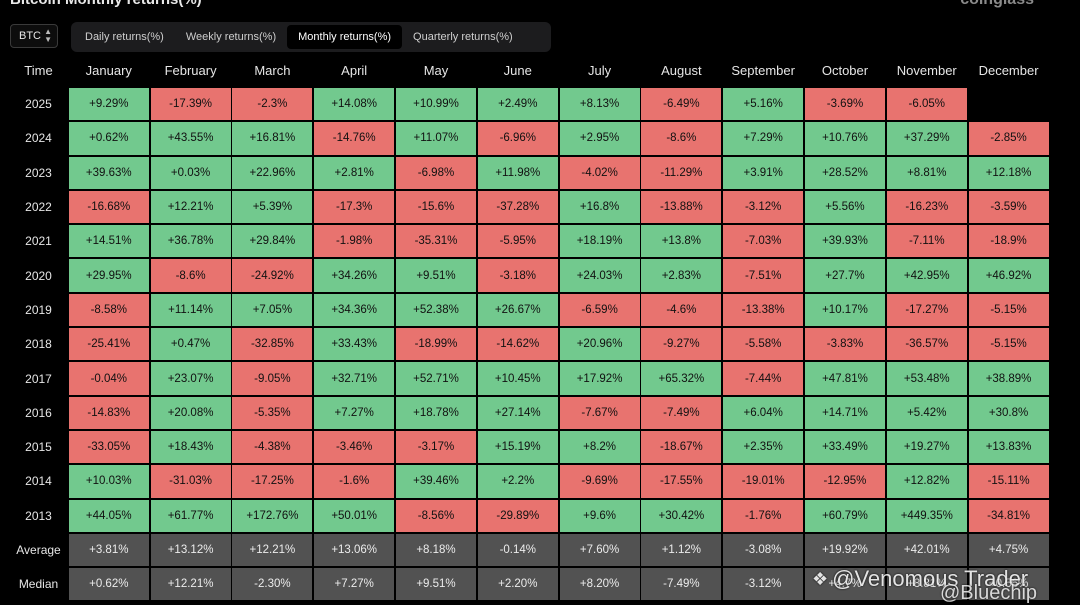 The height and width of the screenshot is (605, 1080). What do you see at coordinates (926, 310) in the screenshot?
I see `return-cell: -17.27%` at bounding box center [926, 310].